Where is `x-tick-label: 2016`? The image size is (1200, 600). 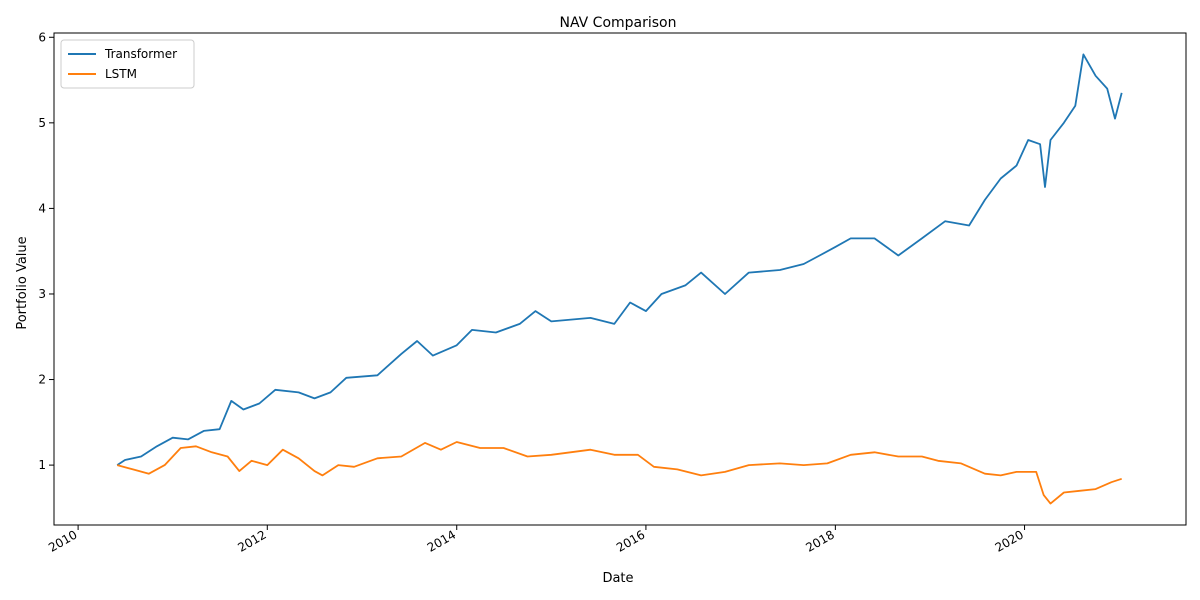 x-tick-label: 2016 is located at coordinates (630, 540).